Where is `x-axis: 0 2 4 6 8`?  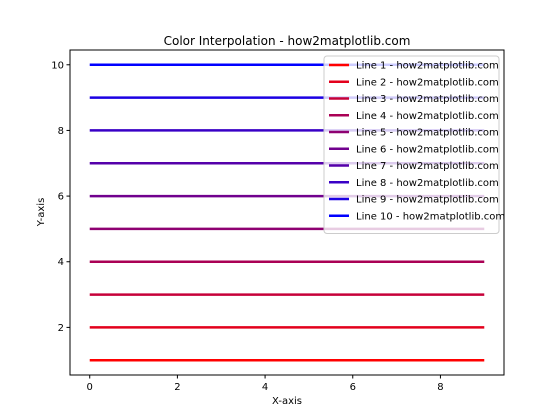 x-axis: 0 2 4 6 8 is located at coordinates (265, 384).